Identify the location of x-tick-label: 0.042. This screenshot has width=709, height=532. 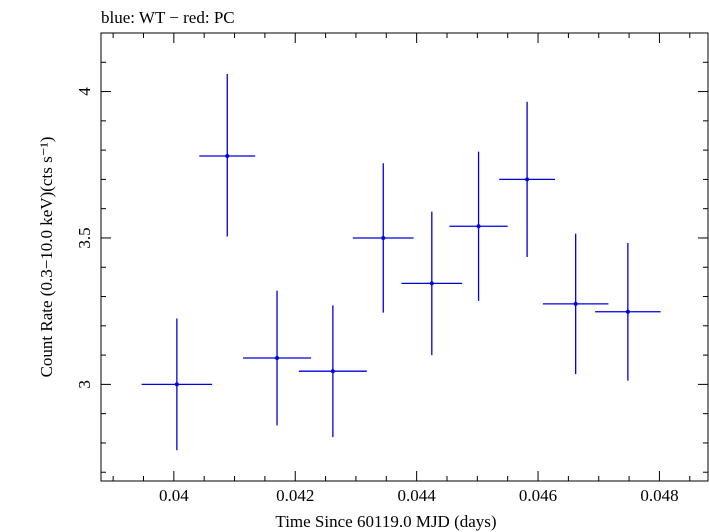
(295, 495).